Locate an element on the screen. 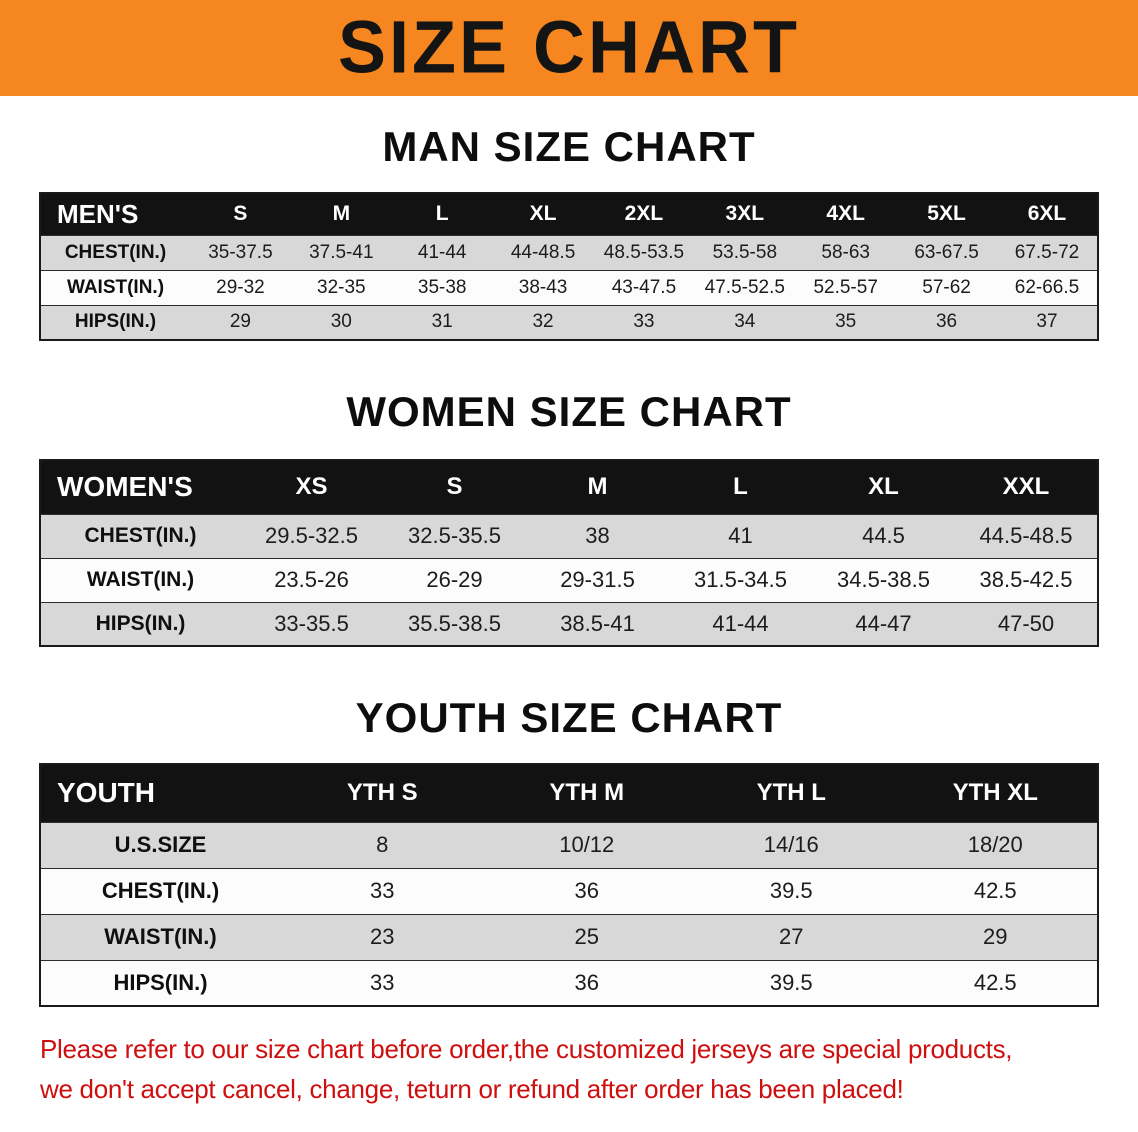 The image size is (1138, 1132). value-cell: 35-37.5 is located at coordinates (240, 252).